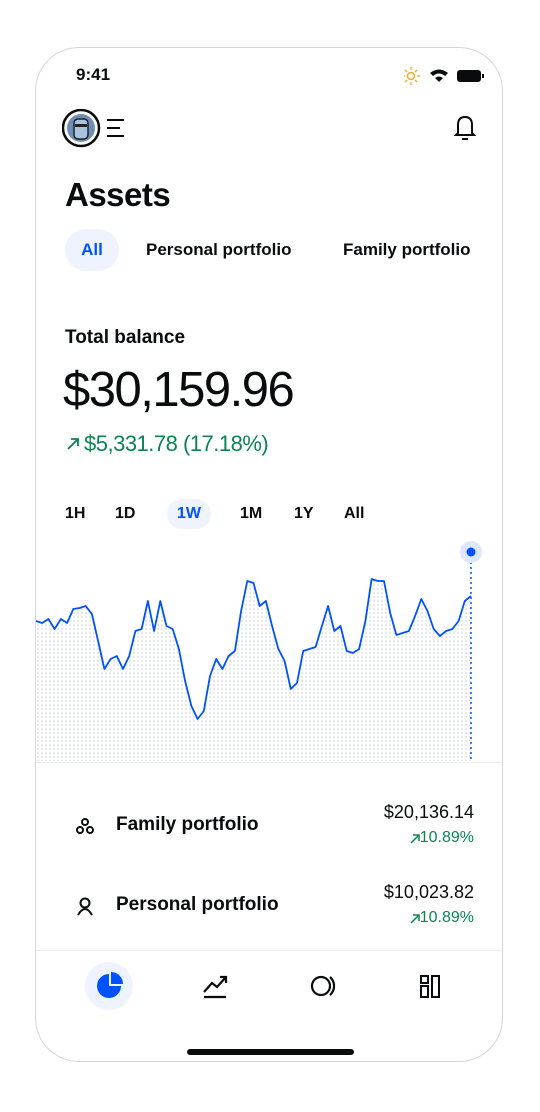 Image resolution: width=540 pixels, height=1112 pixels. Describe the element at coordinates (444, 76) in the screenshot. I see `status-icons` at that location.